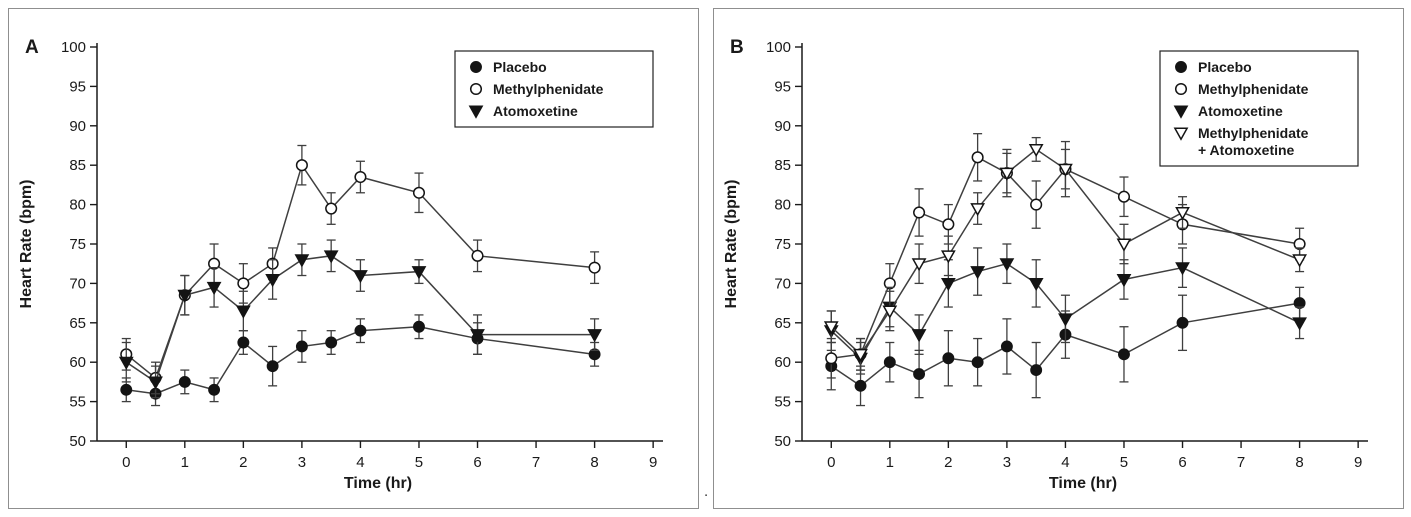 This screenshot has height=517, width=1411. I want to click on panel-letter: A, so click(32, 47).